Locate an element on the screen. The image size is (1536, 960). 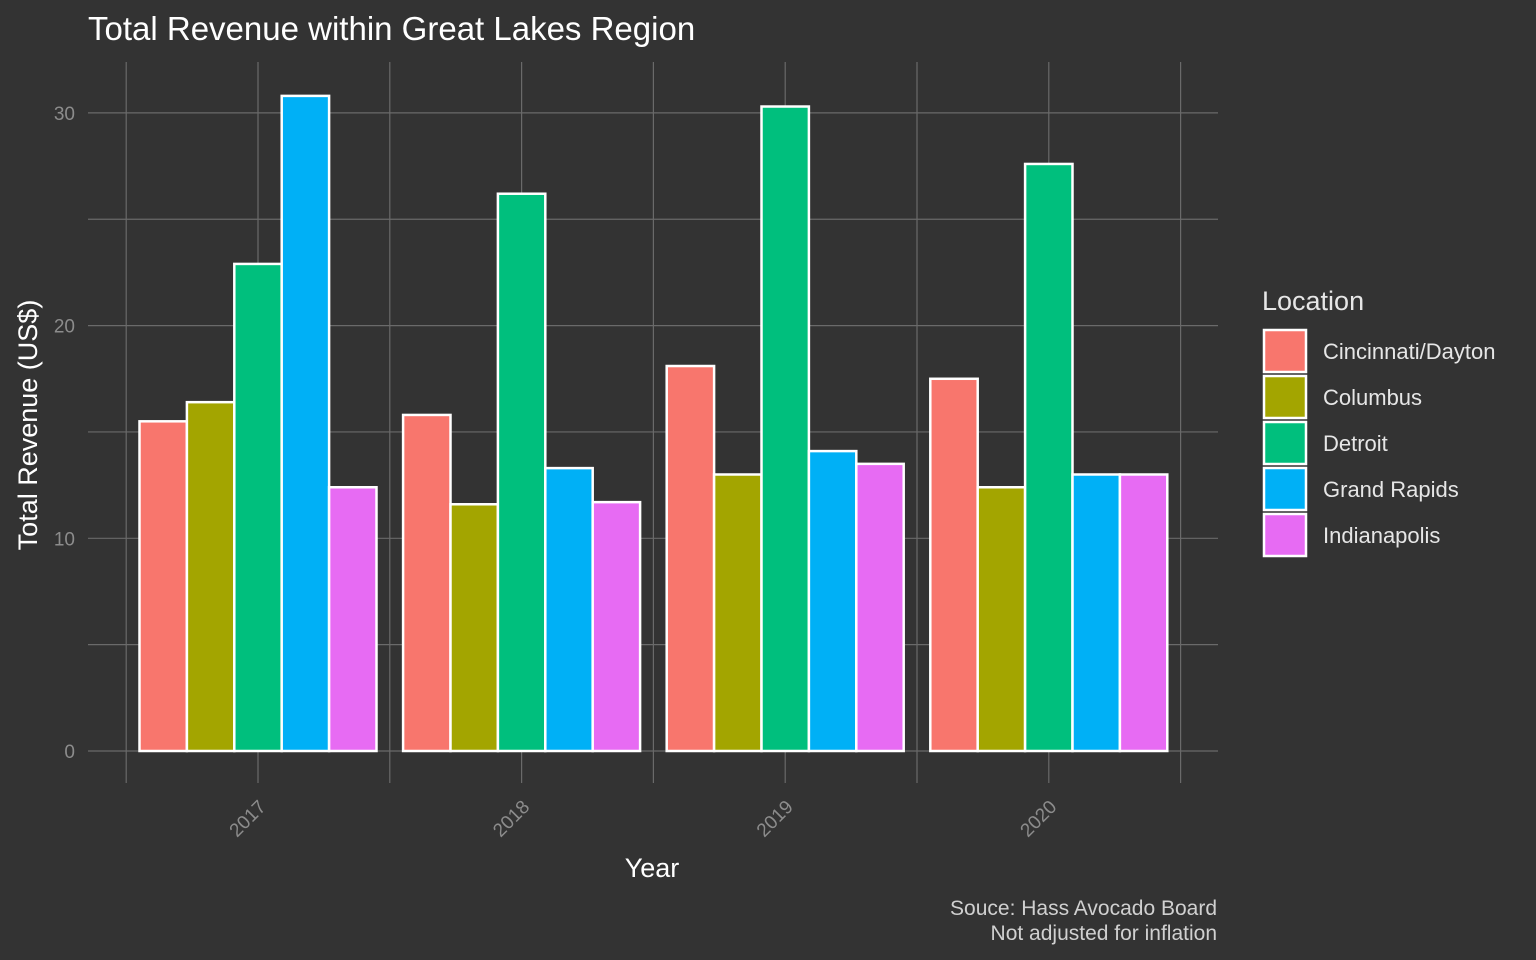
x-axis-title: Year is located at coordinates (652, 868).